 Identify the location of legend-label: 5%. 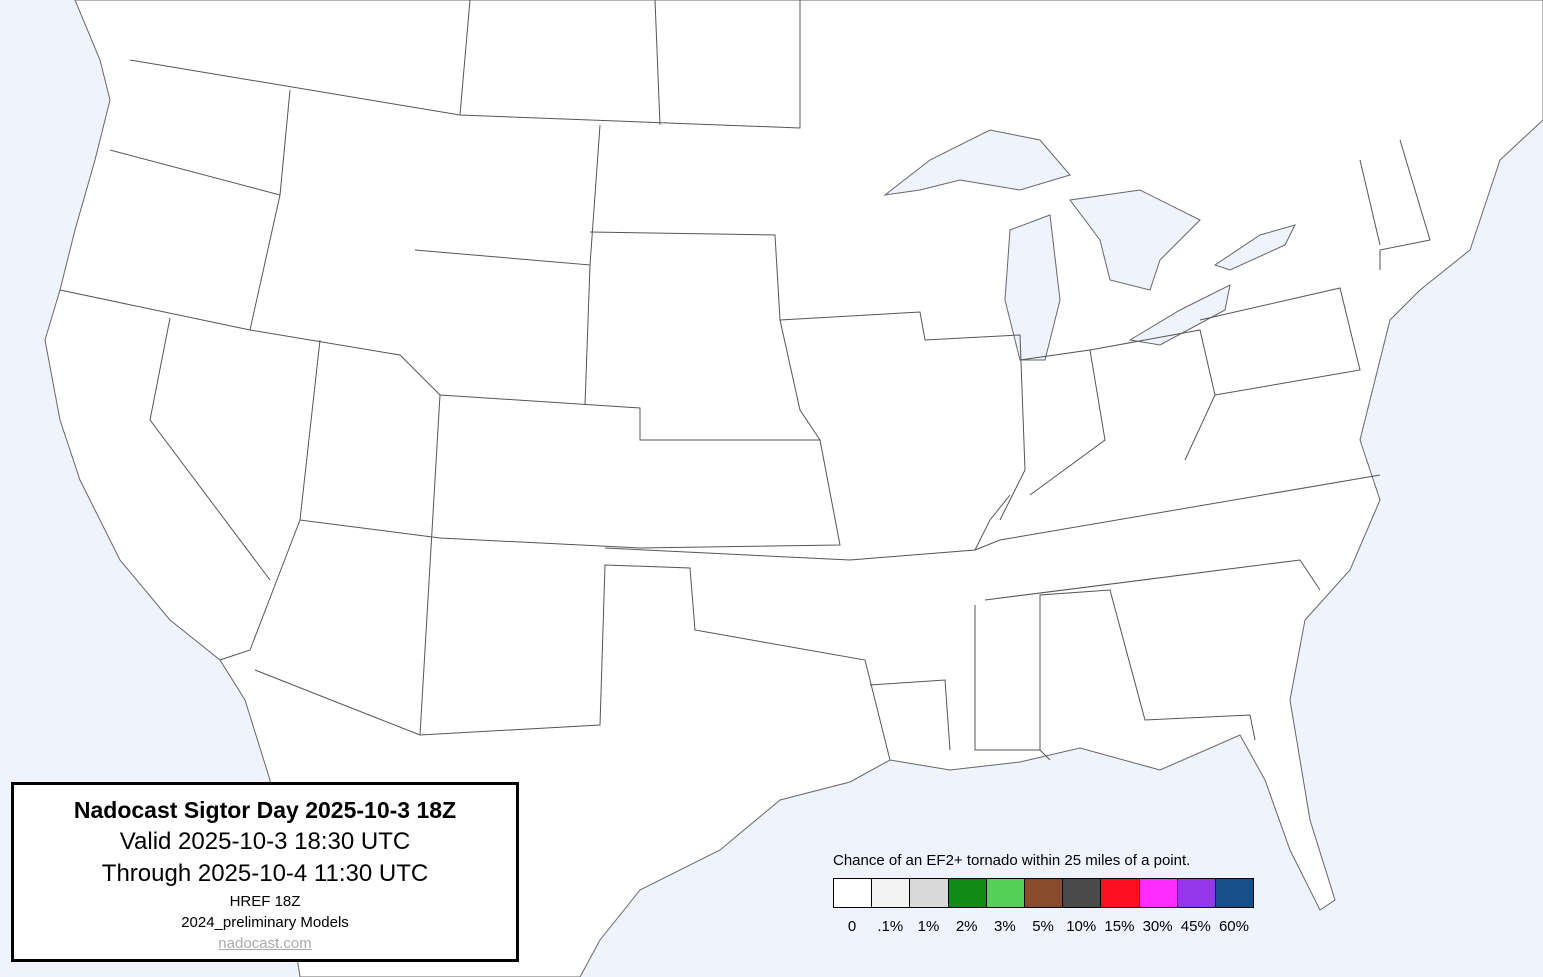
(1043, 926).